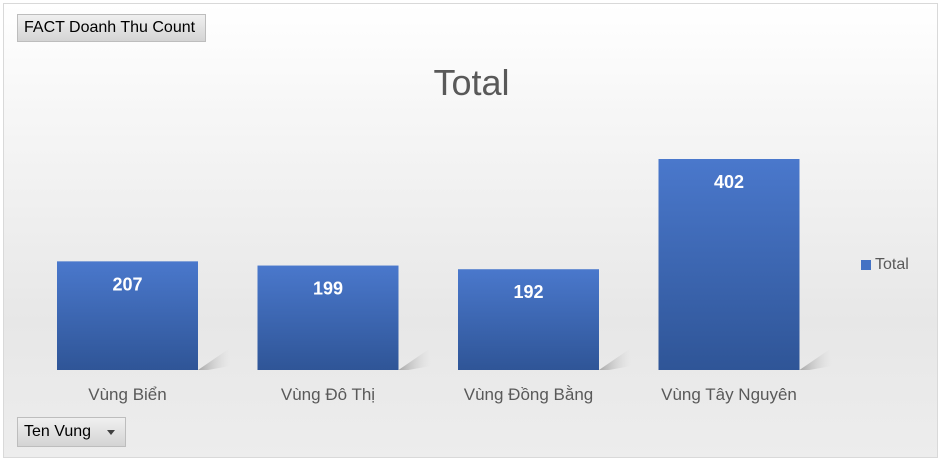 This screenshot has height=463, width=943. Describe the element at coordinates (528, 292) in the screenshot. I see `data-label: 192` at that location.